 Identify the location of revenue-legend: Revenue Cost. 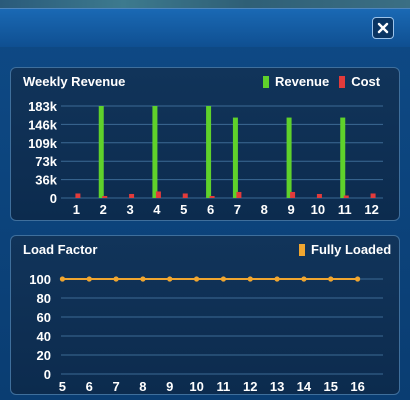
(316, 81).